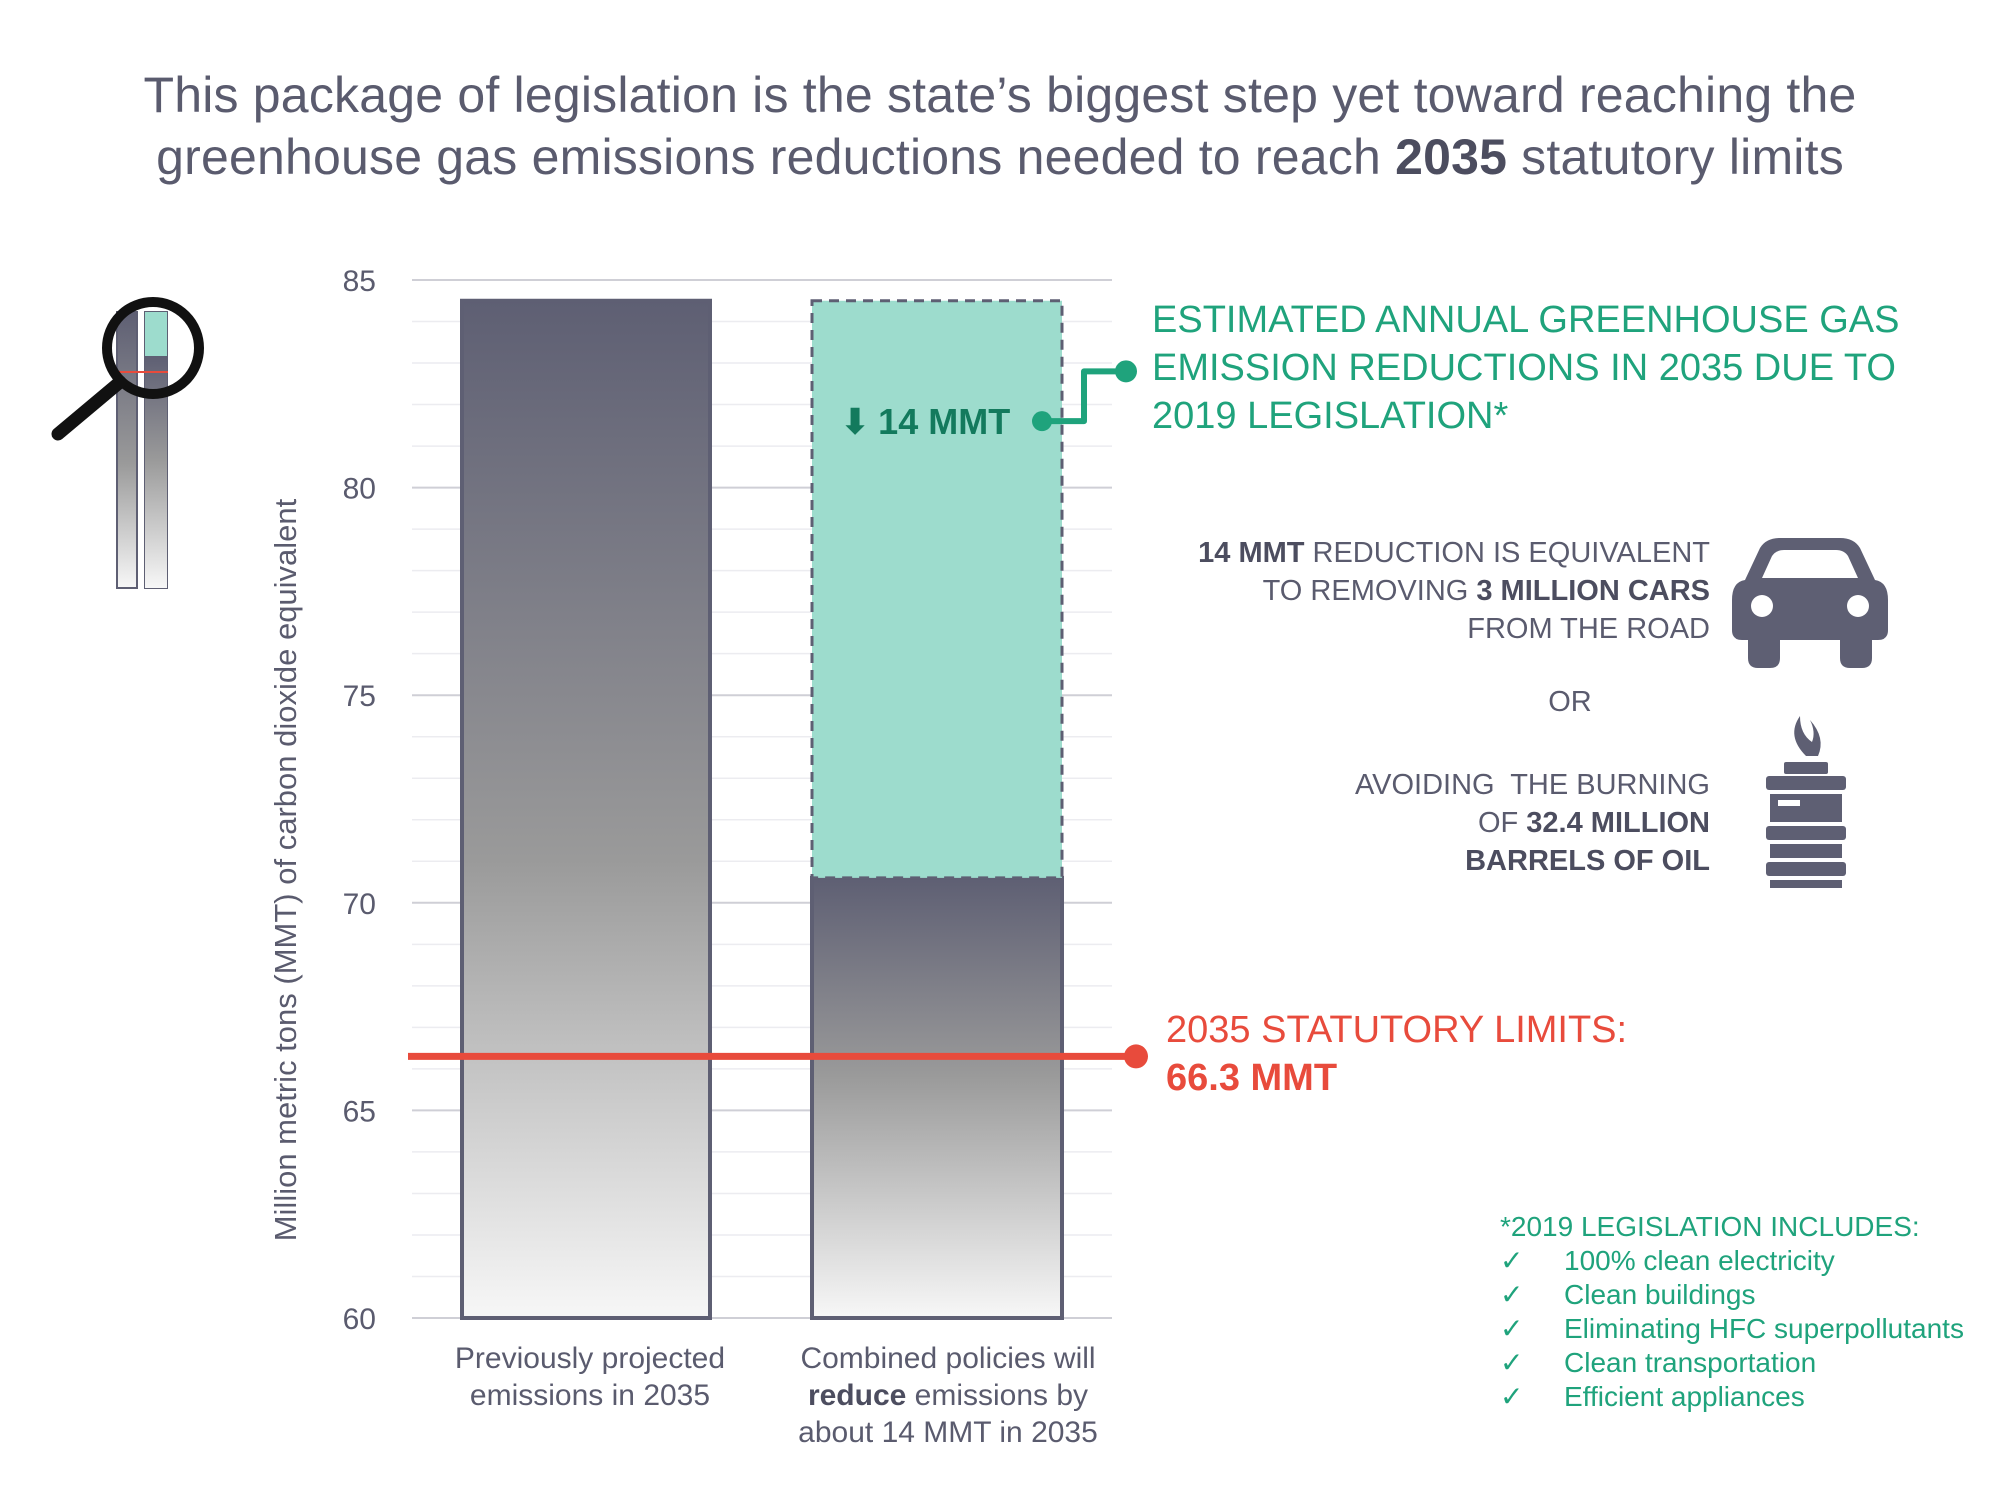 Image resolution: width=2000 pixels, height=1500 pixels. What do you see at coordinates (590, 1377) in the screenshot?
I see `x-label-previously-projected: Previously projected emissions in 2035` at bounding box center [590, 1377].